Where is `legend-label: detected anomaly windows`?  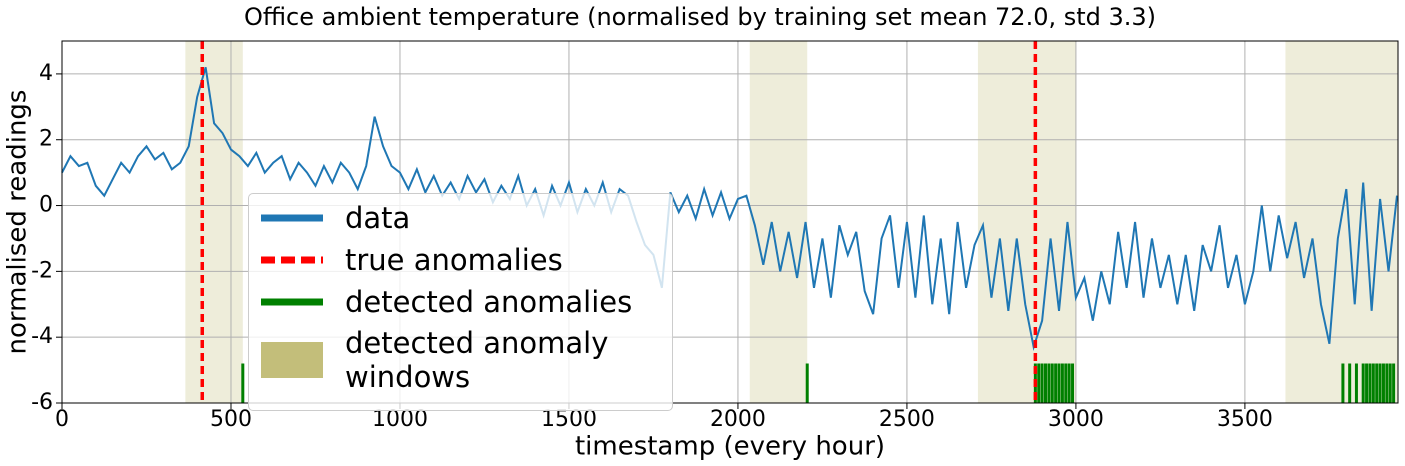
legend-label: detected anomaly windows is located at coordinates (477, 360).